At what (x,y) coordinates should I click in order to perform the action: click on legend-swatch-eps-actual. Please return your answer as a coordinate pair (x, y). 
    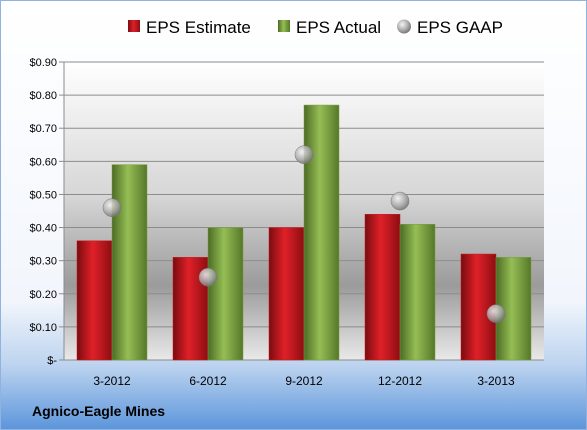
    Looking at the image, I should click on (284, 26).